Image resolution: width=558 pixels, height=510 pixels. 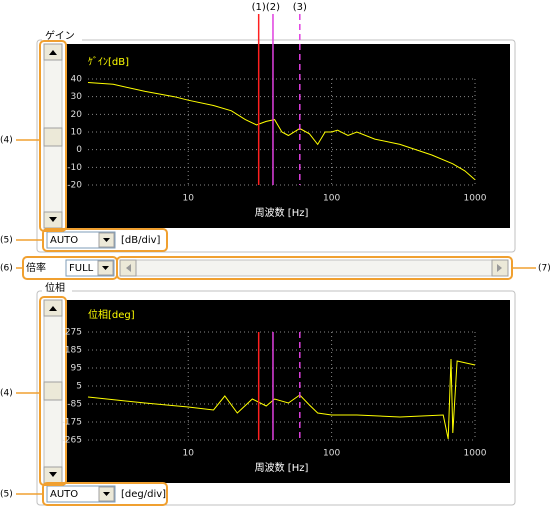 I want to click on y-tick-label: 275, so click(x=73, y=333).